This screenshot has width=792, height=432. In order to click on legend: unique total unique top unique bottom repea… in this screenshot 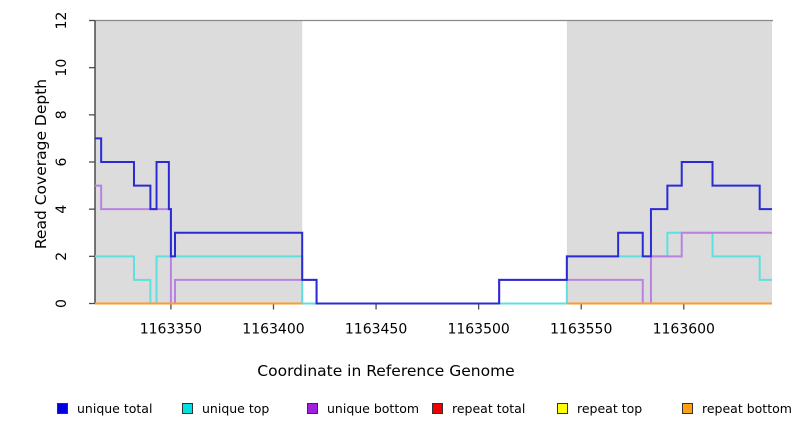, I will do `click(396, 409)`.